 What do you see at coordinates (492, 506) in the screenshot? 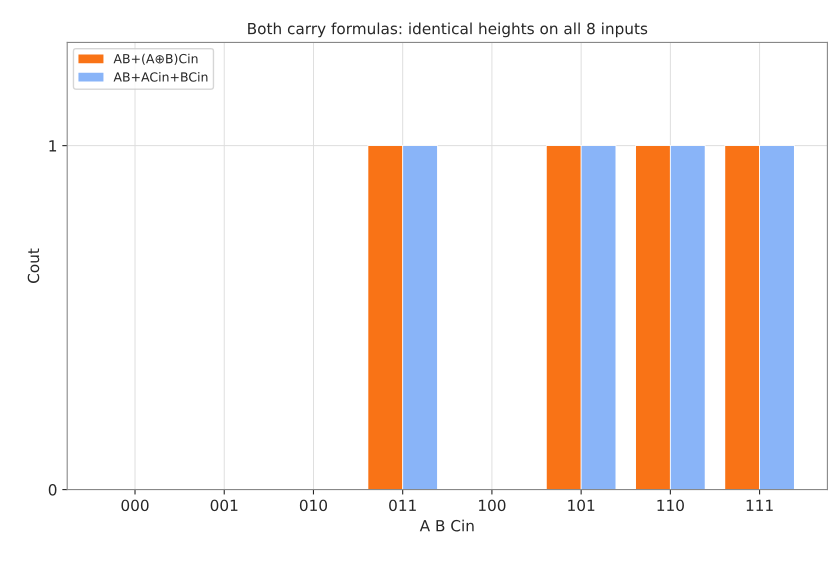
I see `x-tick-label: 100` at bounding box center [492, 506].